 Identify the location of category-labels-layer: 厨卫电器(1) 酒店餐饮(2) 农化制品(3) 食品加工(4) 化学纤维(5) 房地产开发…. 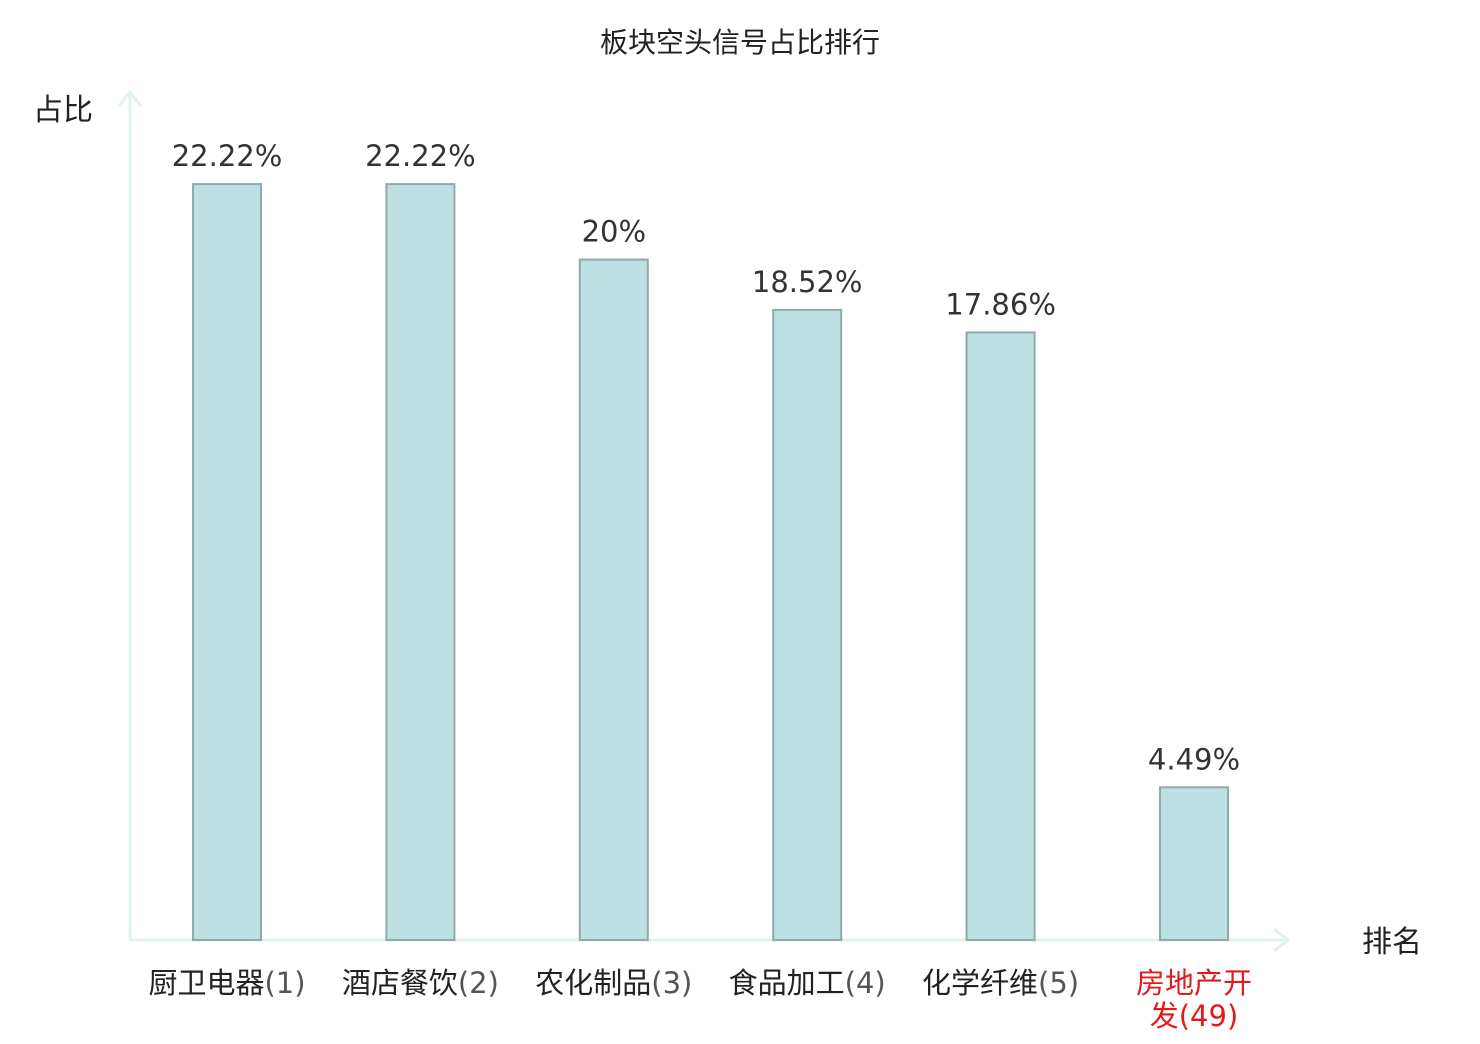
(700, 999).